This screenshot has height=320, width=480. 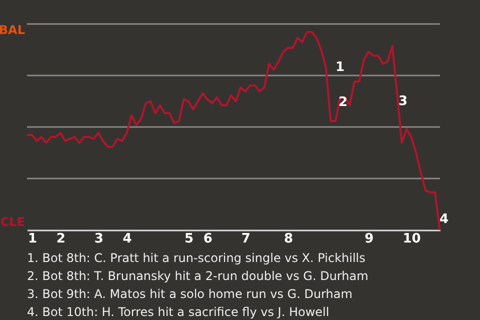 What do you see at coordinates (411, 239) in the screenshot?
I see `x-tick-label: 10` at bounding box center [411, 239].